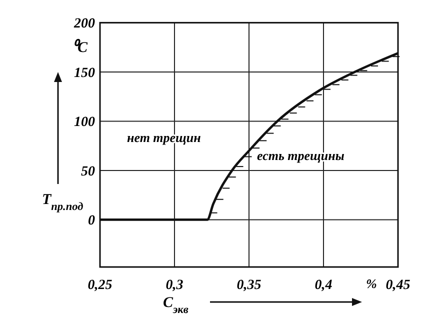 This screenshot has width=445, height=325. Describe the element at coordinates (84, 24) in the screenshot. I see `y-tick-label: 200` at that location.